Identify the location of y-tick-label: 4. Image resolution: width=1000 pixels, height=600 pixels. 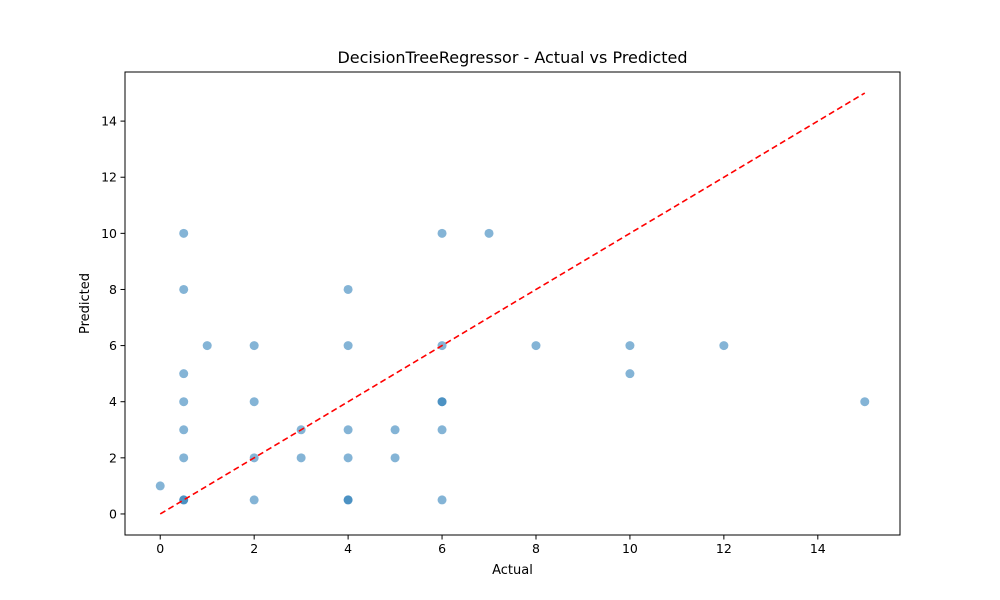
(113, 401).